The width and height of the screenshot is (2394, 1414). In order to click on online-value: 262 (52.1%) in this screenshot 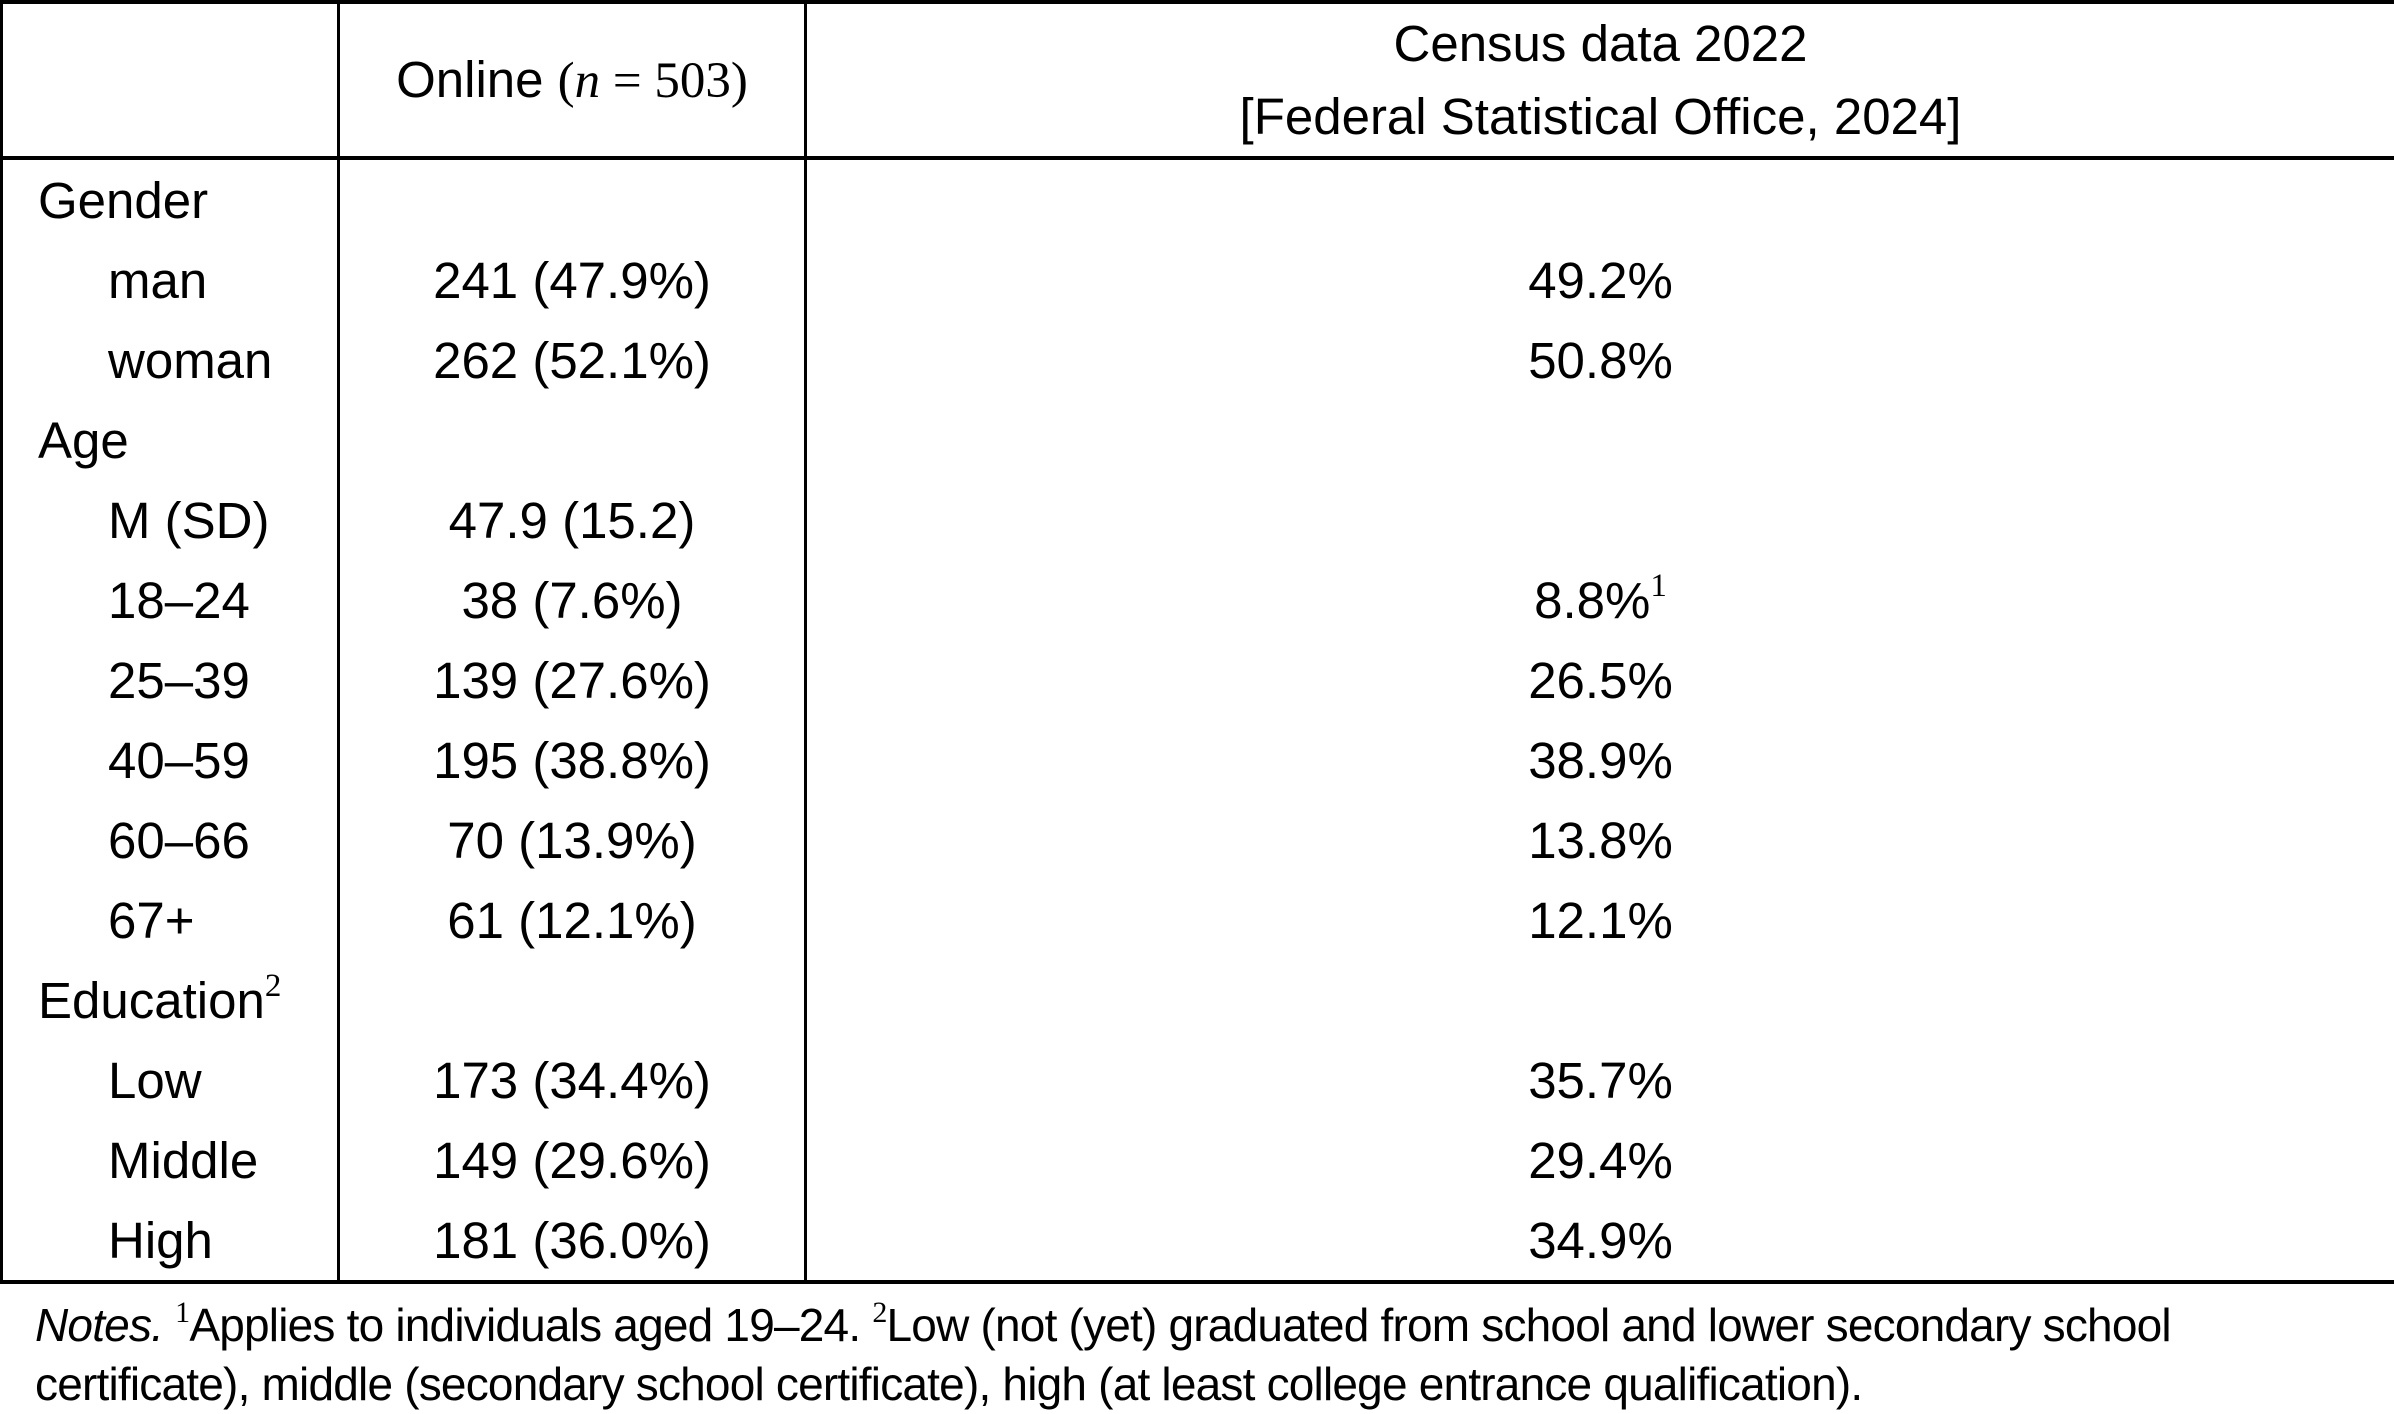, I will do `click(572, 360)`.